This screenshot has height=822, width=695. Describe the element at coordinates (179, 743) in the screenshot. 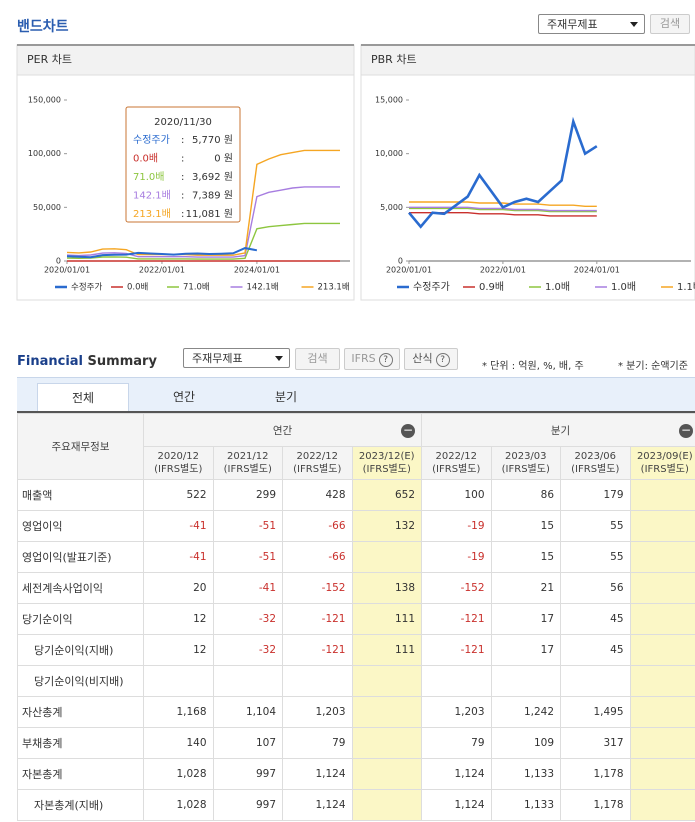

I see `value-cell: 140` at that location.